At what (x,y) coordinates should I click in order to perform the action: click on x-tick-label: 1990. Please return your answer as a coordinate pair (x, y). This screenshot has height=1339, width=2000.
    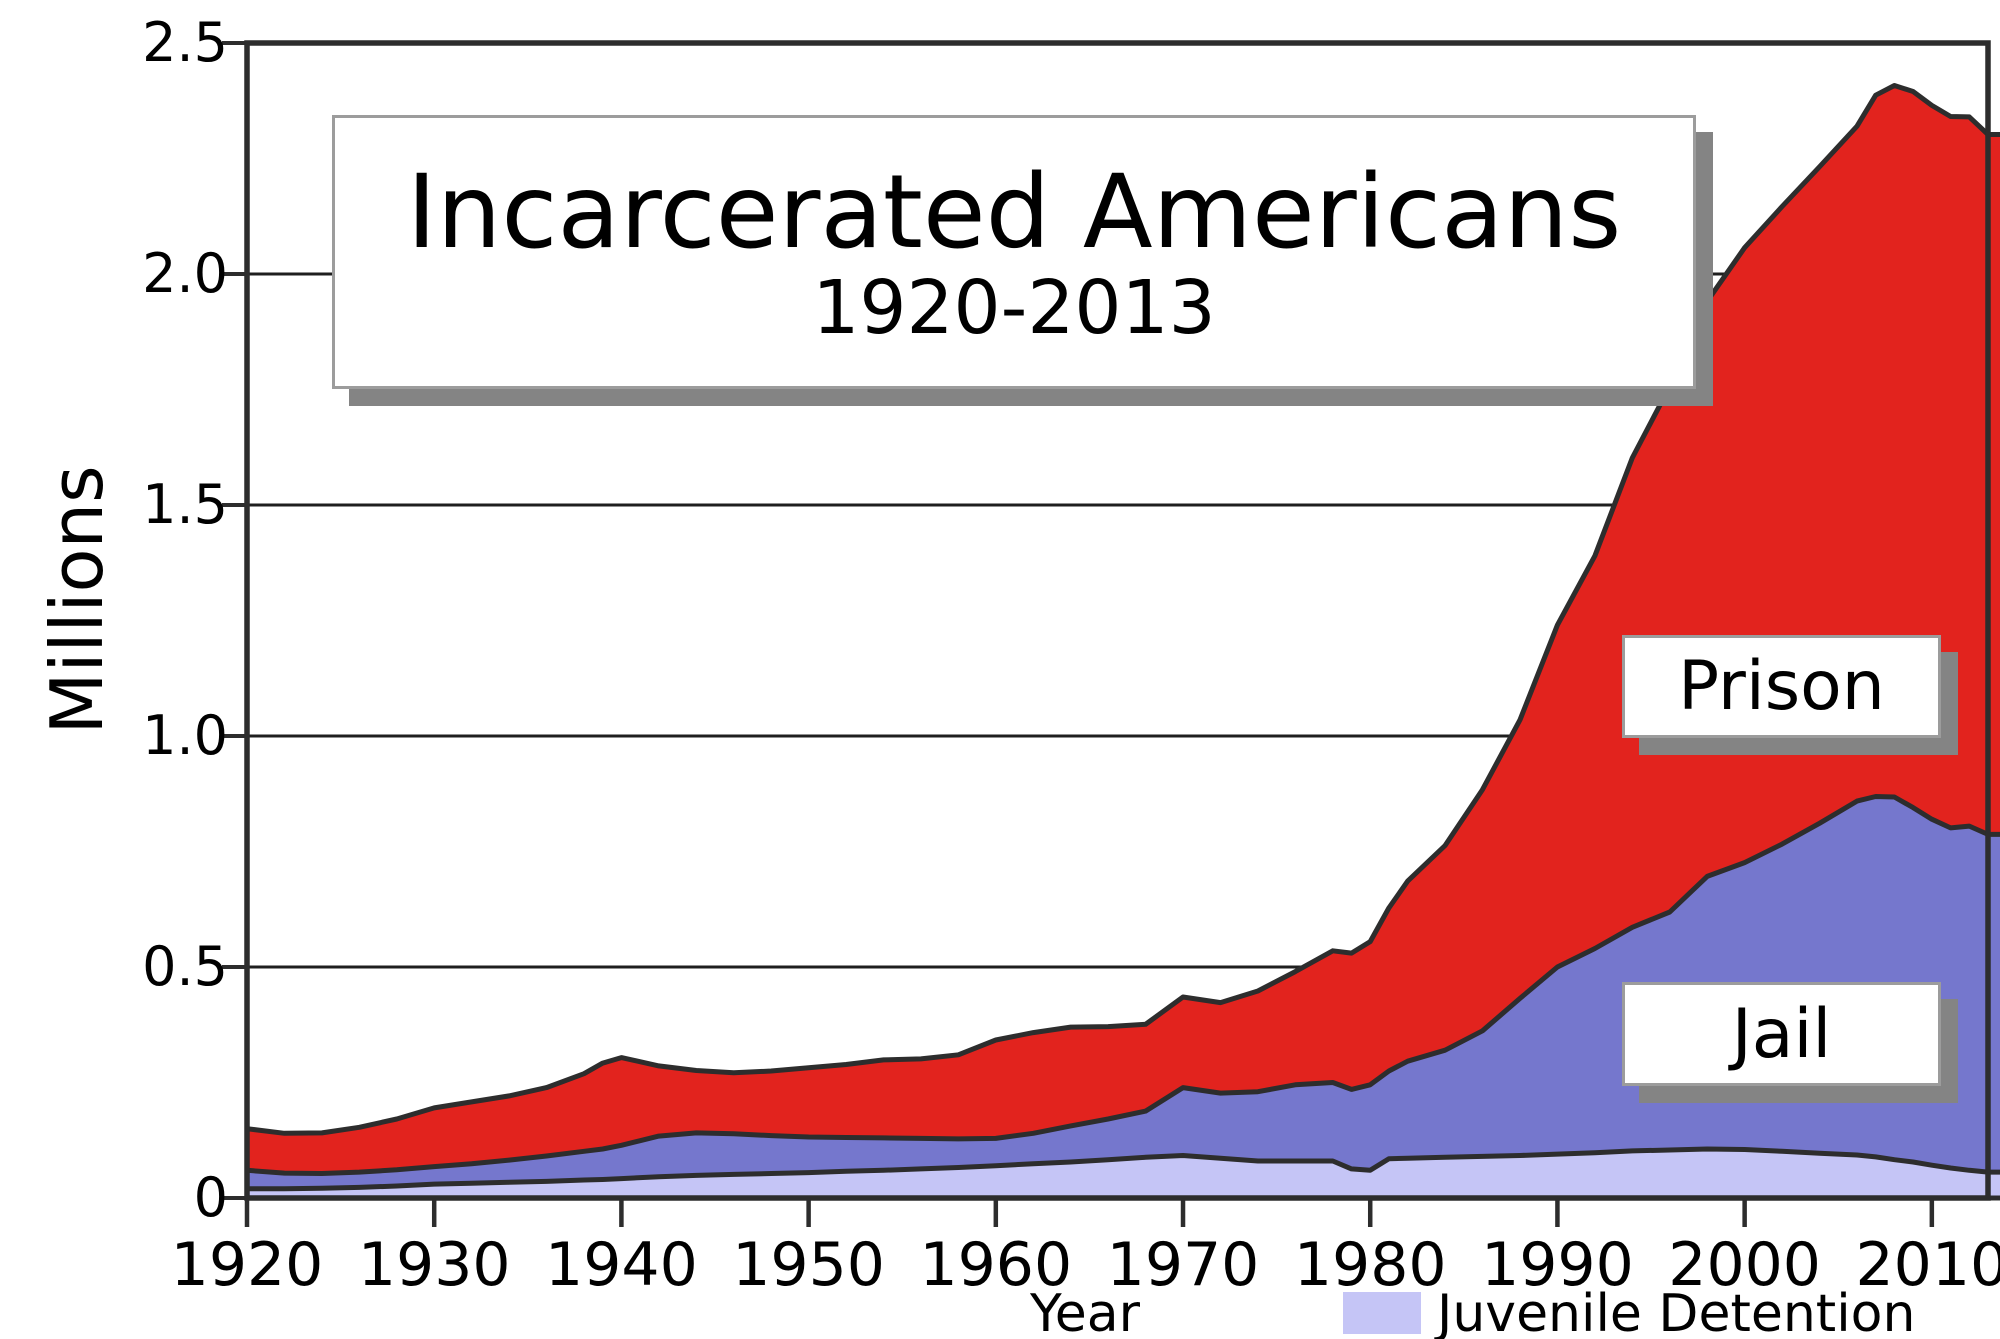
    Looking at the image, I should click on (1557, 1265).